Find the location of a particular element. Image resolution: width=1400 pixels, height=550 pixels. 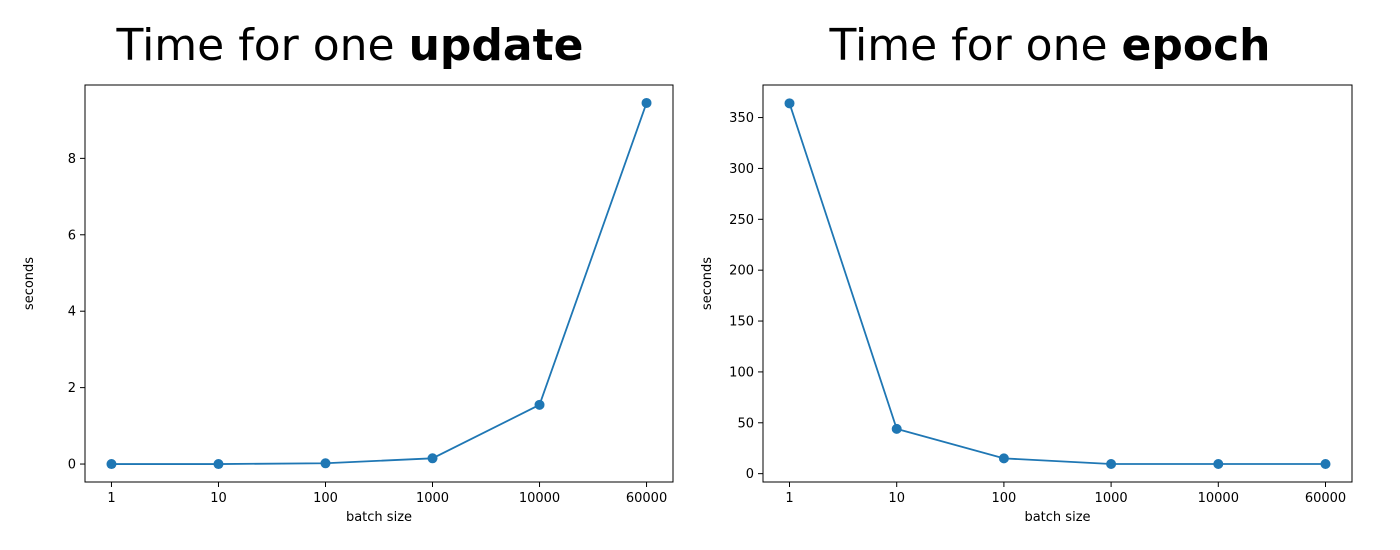

y-tick-label: 4 is located at coordinates (72, 312).